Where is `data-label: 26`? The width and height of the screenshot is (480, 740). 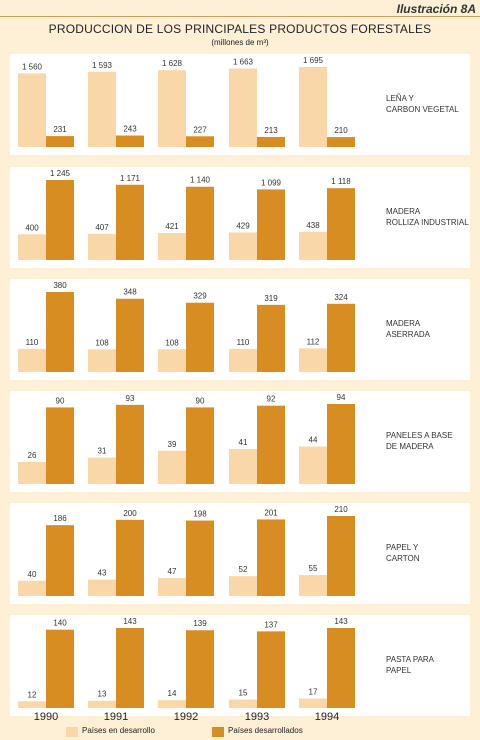 data-label: 26 is located at coordinates (32, 455).